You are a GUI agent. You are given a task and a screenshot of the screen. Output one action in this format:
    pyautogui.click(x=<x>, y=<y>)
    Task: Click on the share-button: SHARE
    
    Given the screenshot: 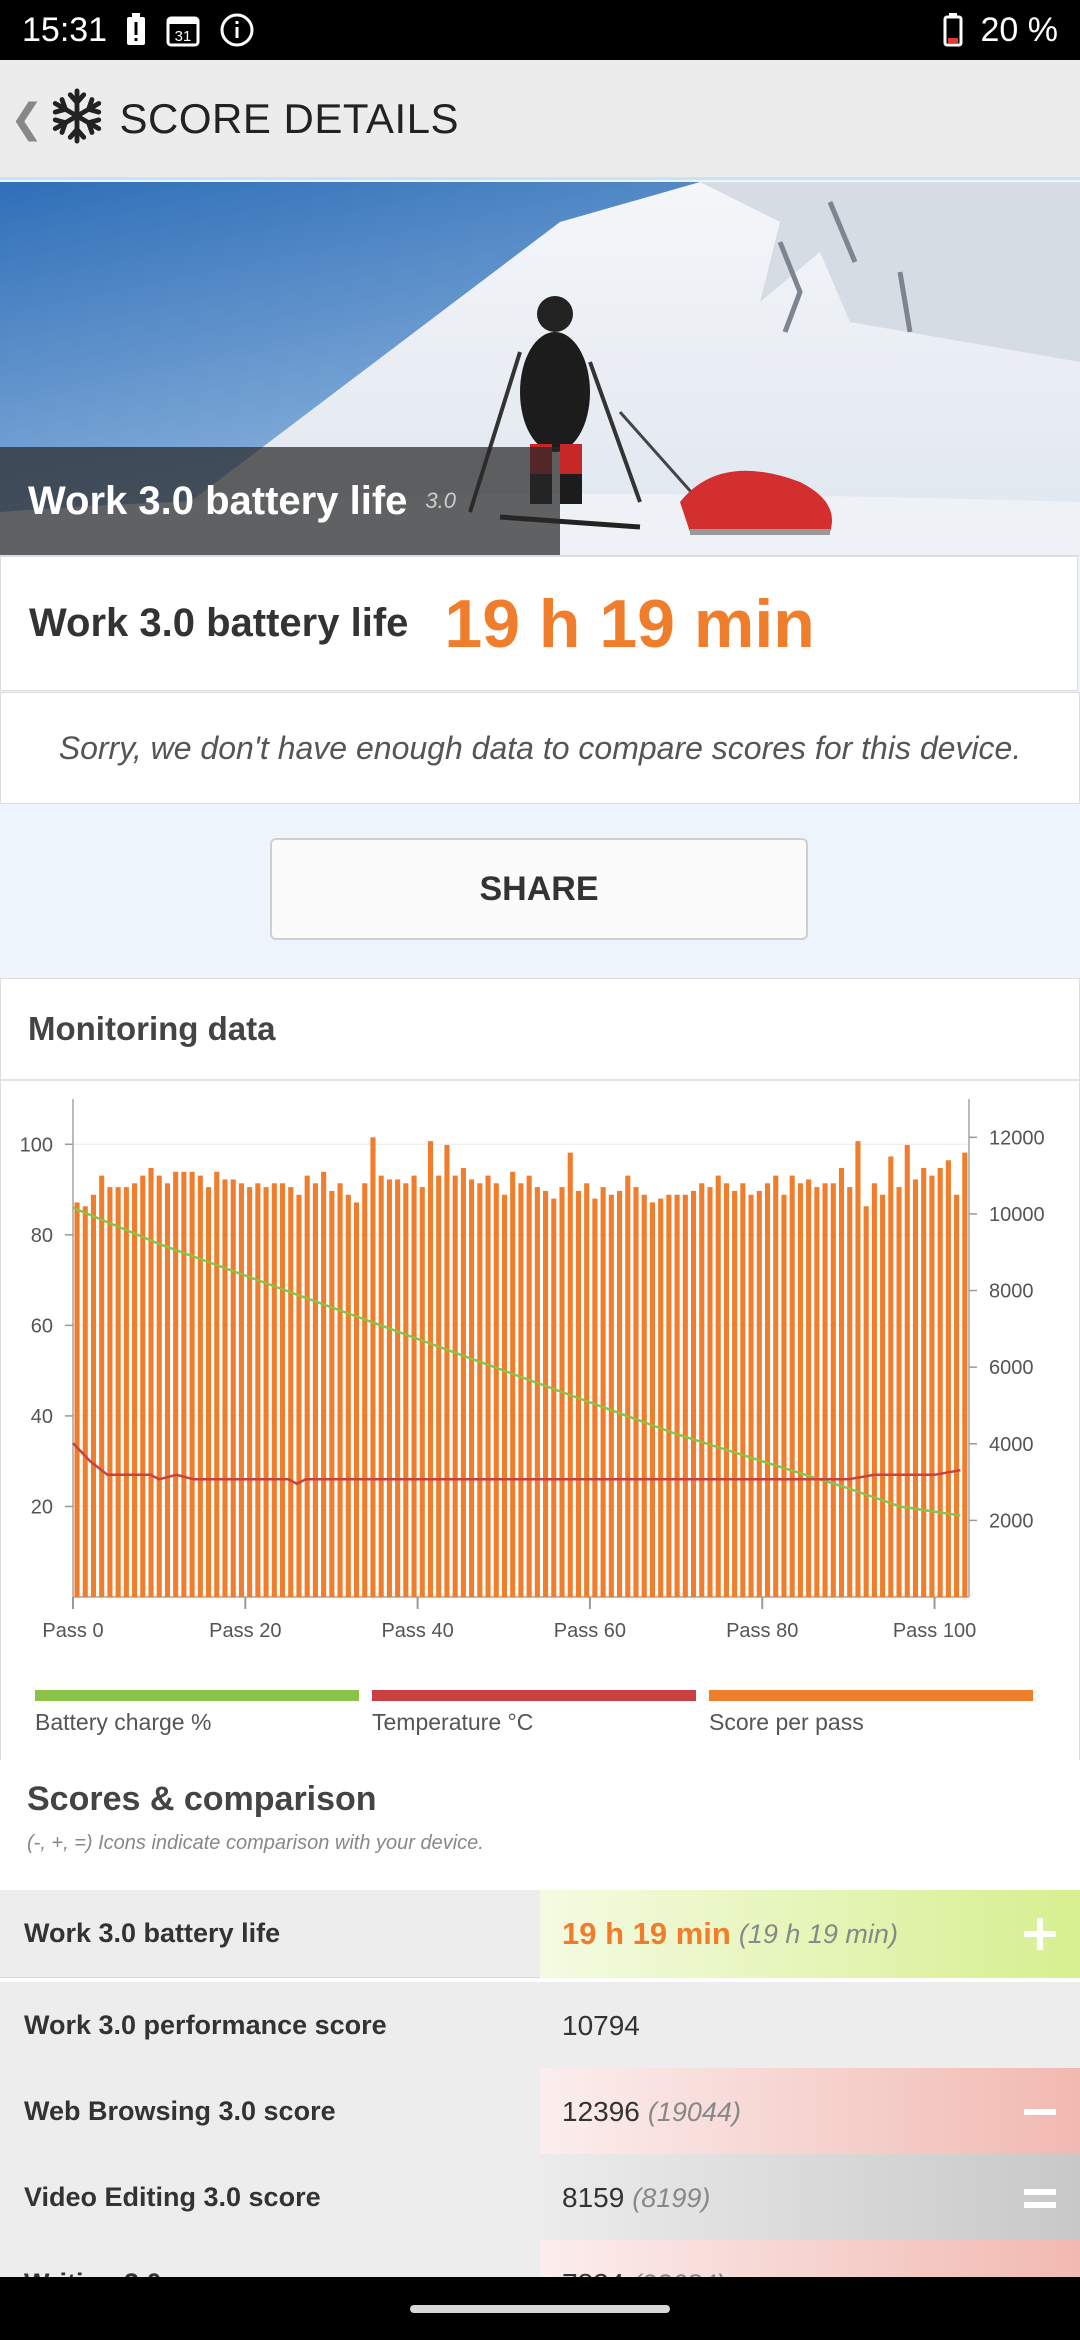 What is the action you would take?
    pyautogui.click(x=539, y=889)
    